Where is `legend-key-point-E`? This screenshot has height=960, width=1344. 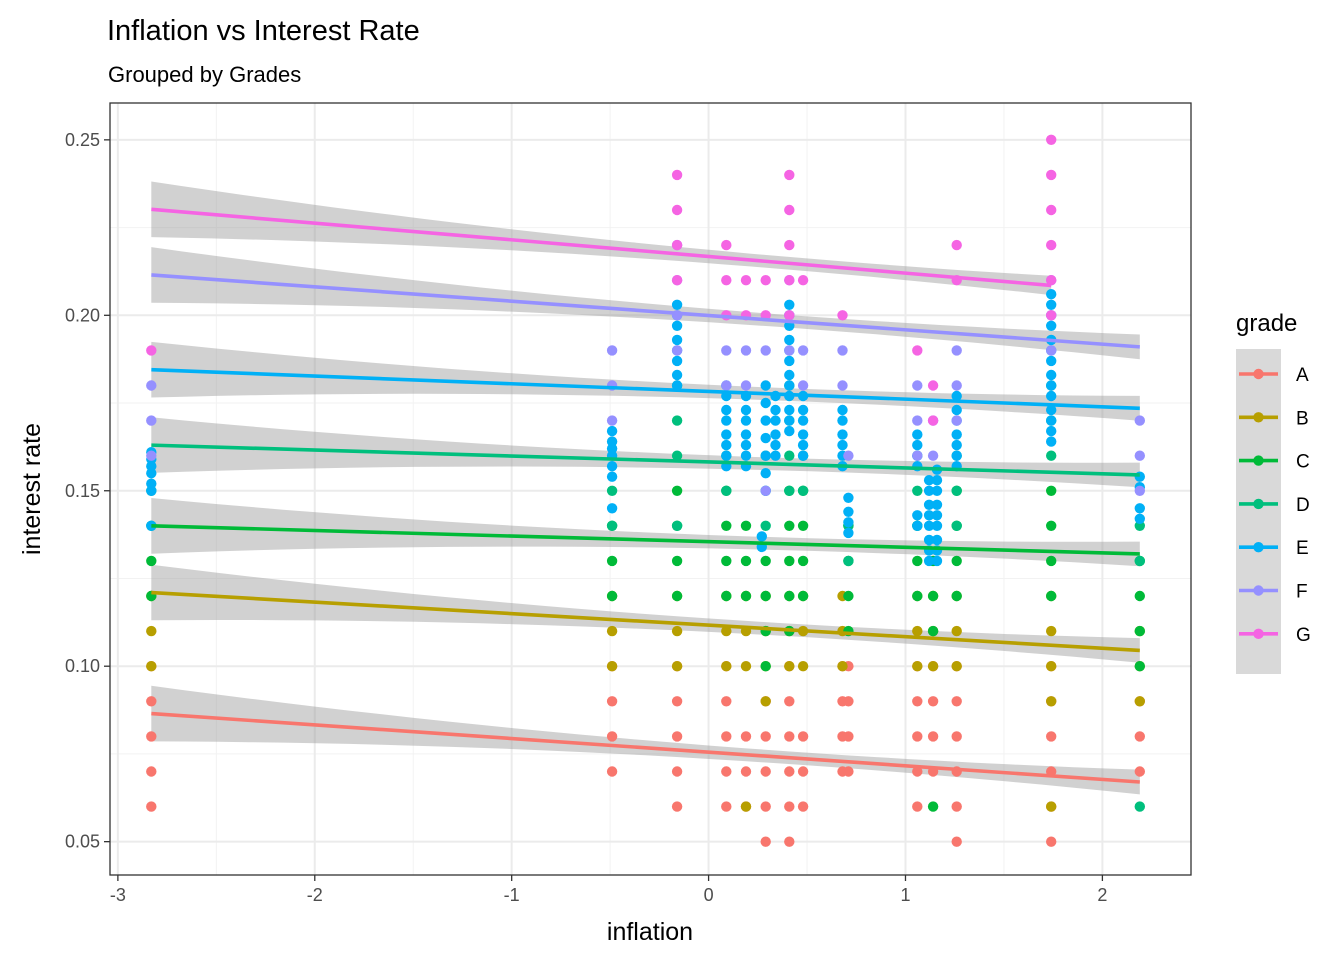
legend-key-point-E is located at coordinates (1258, 547).